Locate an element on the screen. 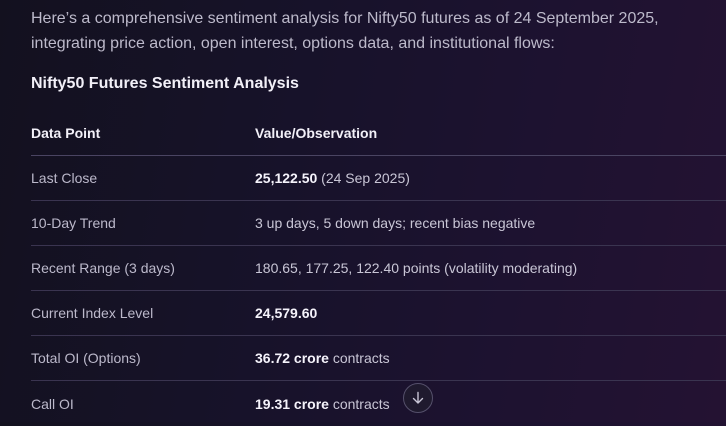 The height and width of the screenshot is (426, 726). row-label: Last Close is located at coordinates (64, 178).